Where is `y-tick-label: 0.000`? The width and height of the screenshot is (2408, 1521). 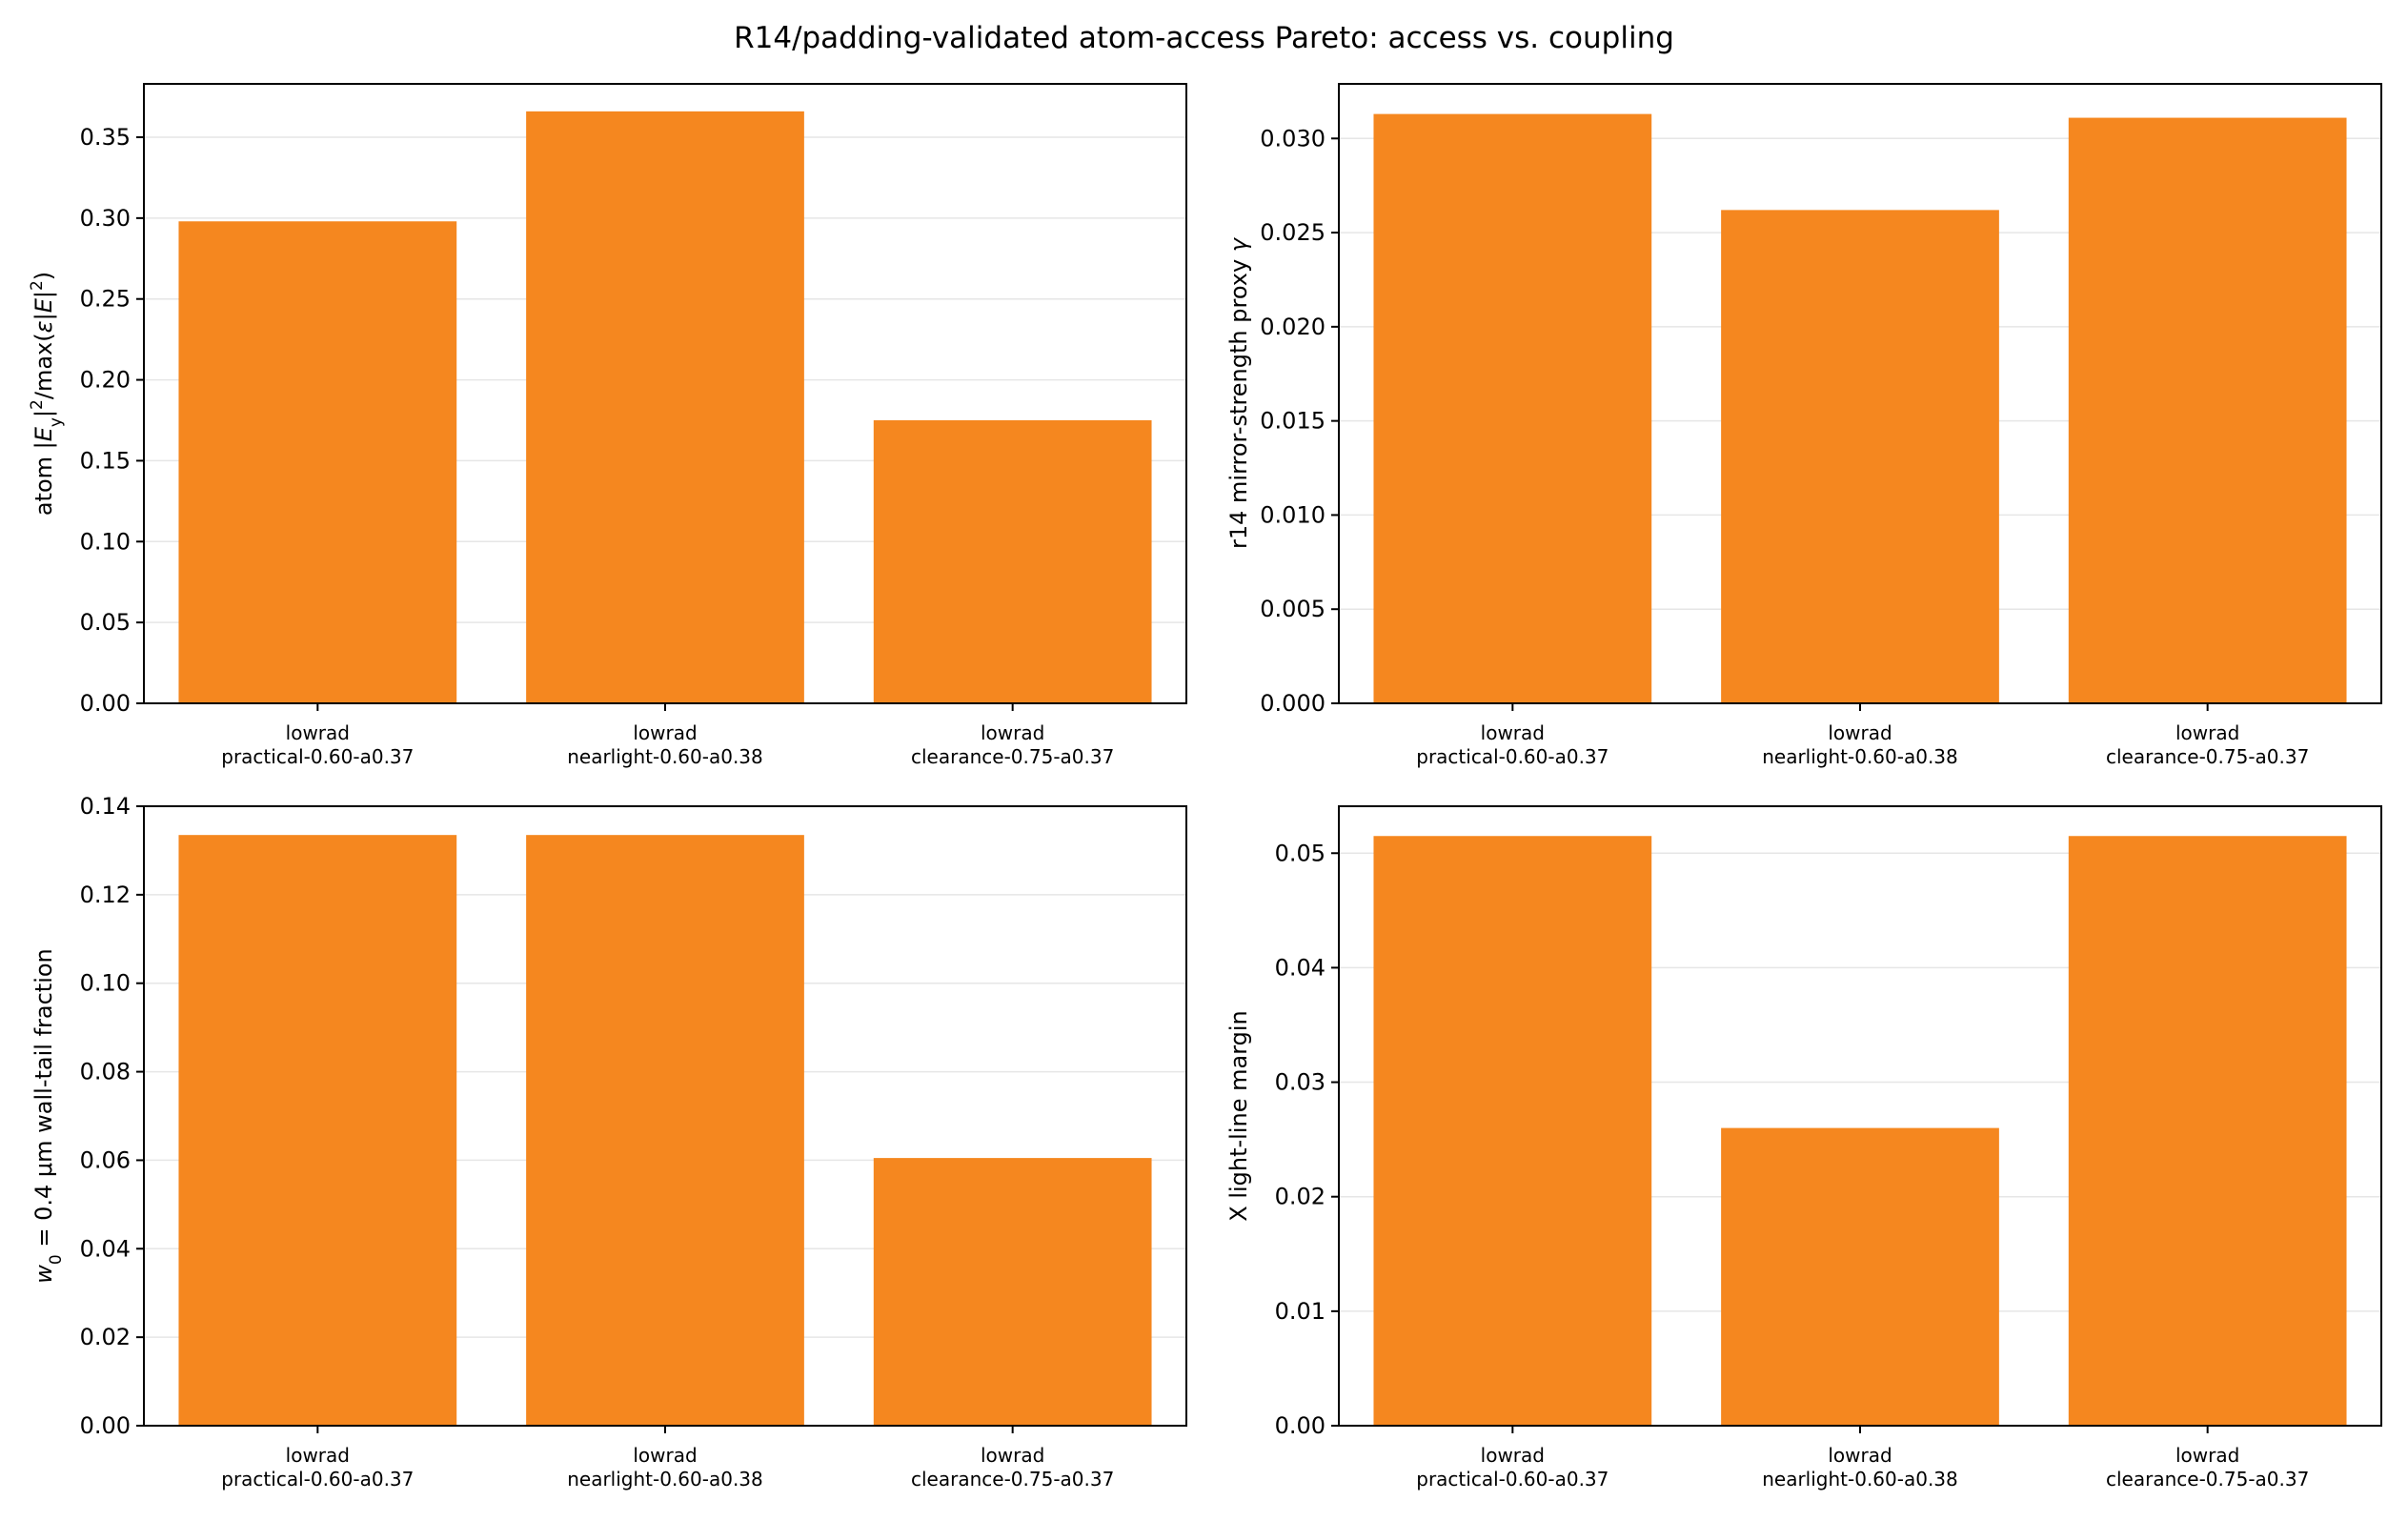 y-tick-label: 0.000 is located at coordinates (1293, 703).